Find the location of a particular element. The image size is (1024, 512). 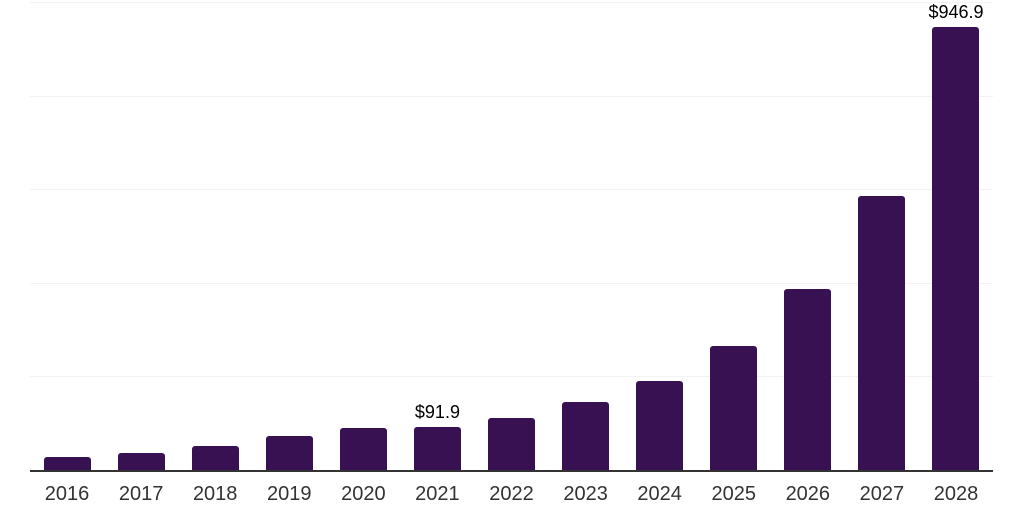

bar-column-2023 is located at coordinates (586, 236).